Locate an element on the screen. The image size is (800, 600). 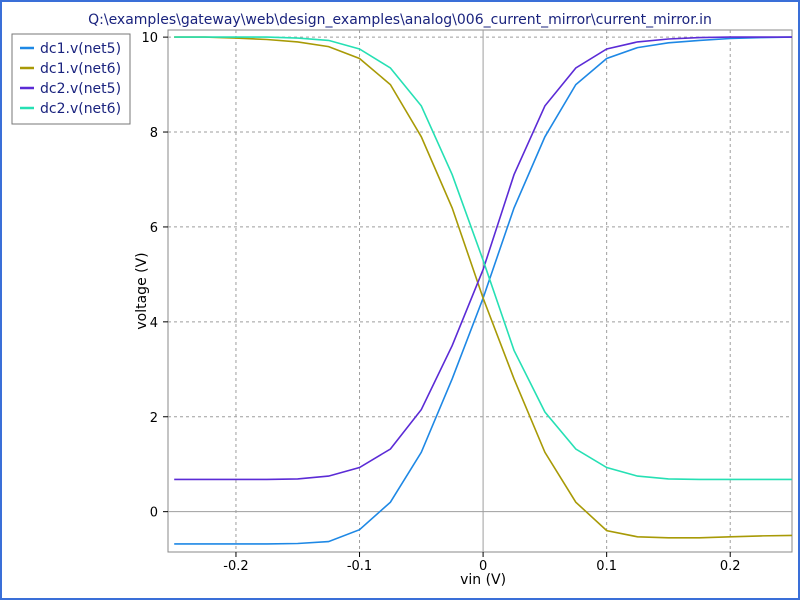
x-tick-label-0: -0.2 is located at coordinates (235, 566).